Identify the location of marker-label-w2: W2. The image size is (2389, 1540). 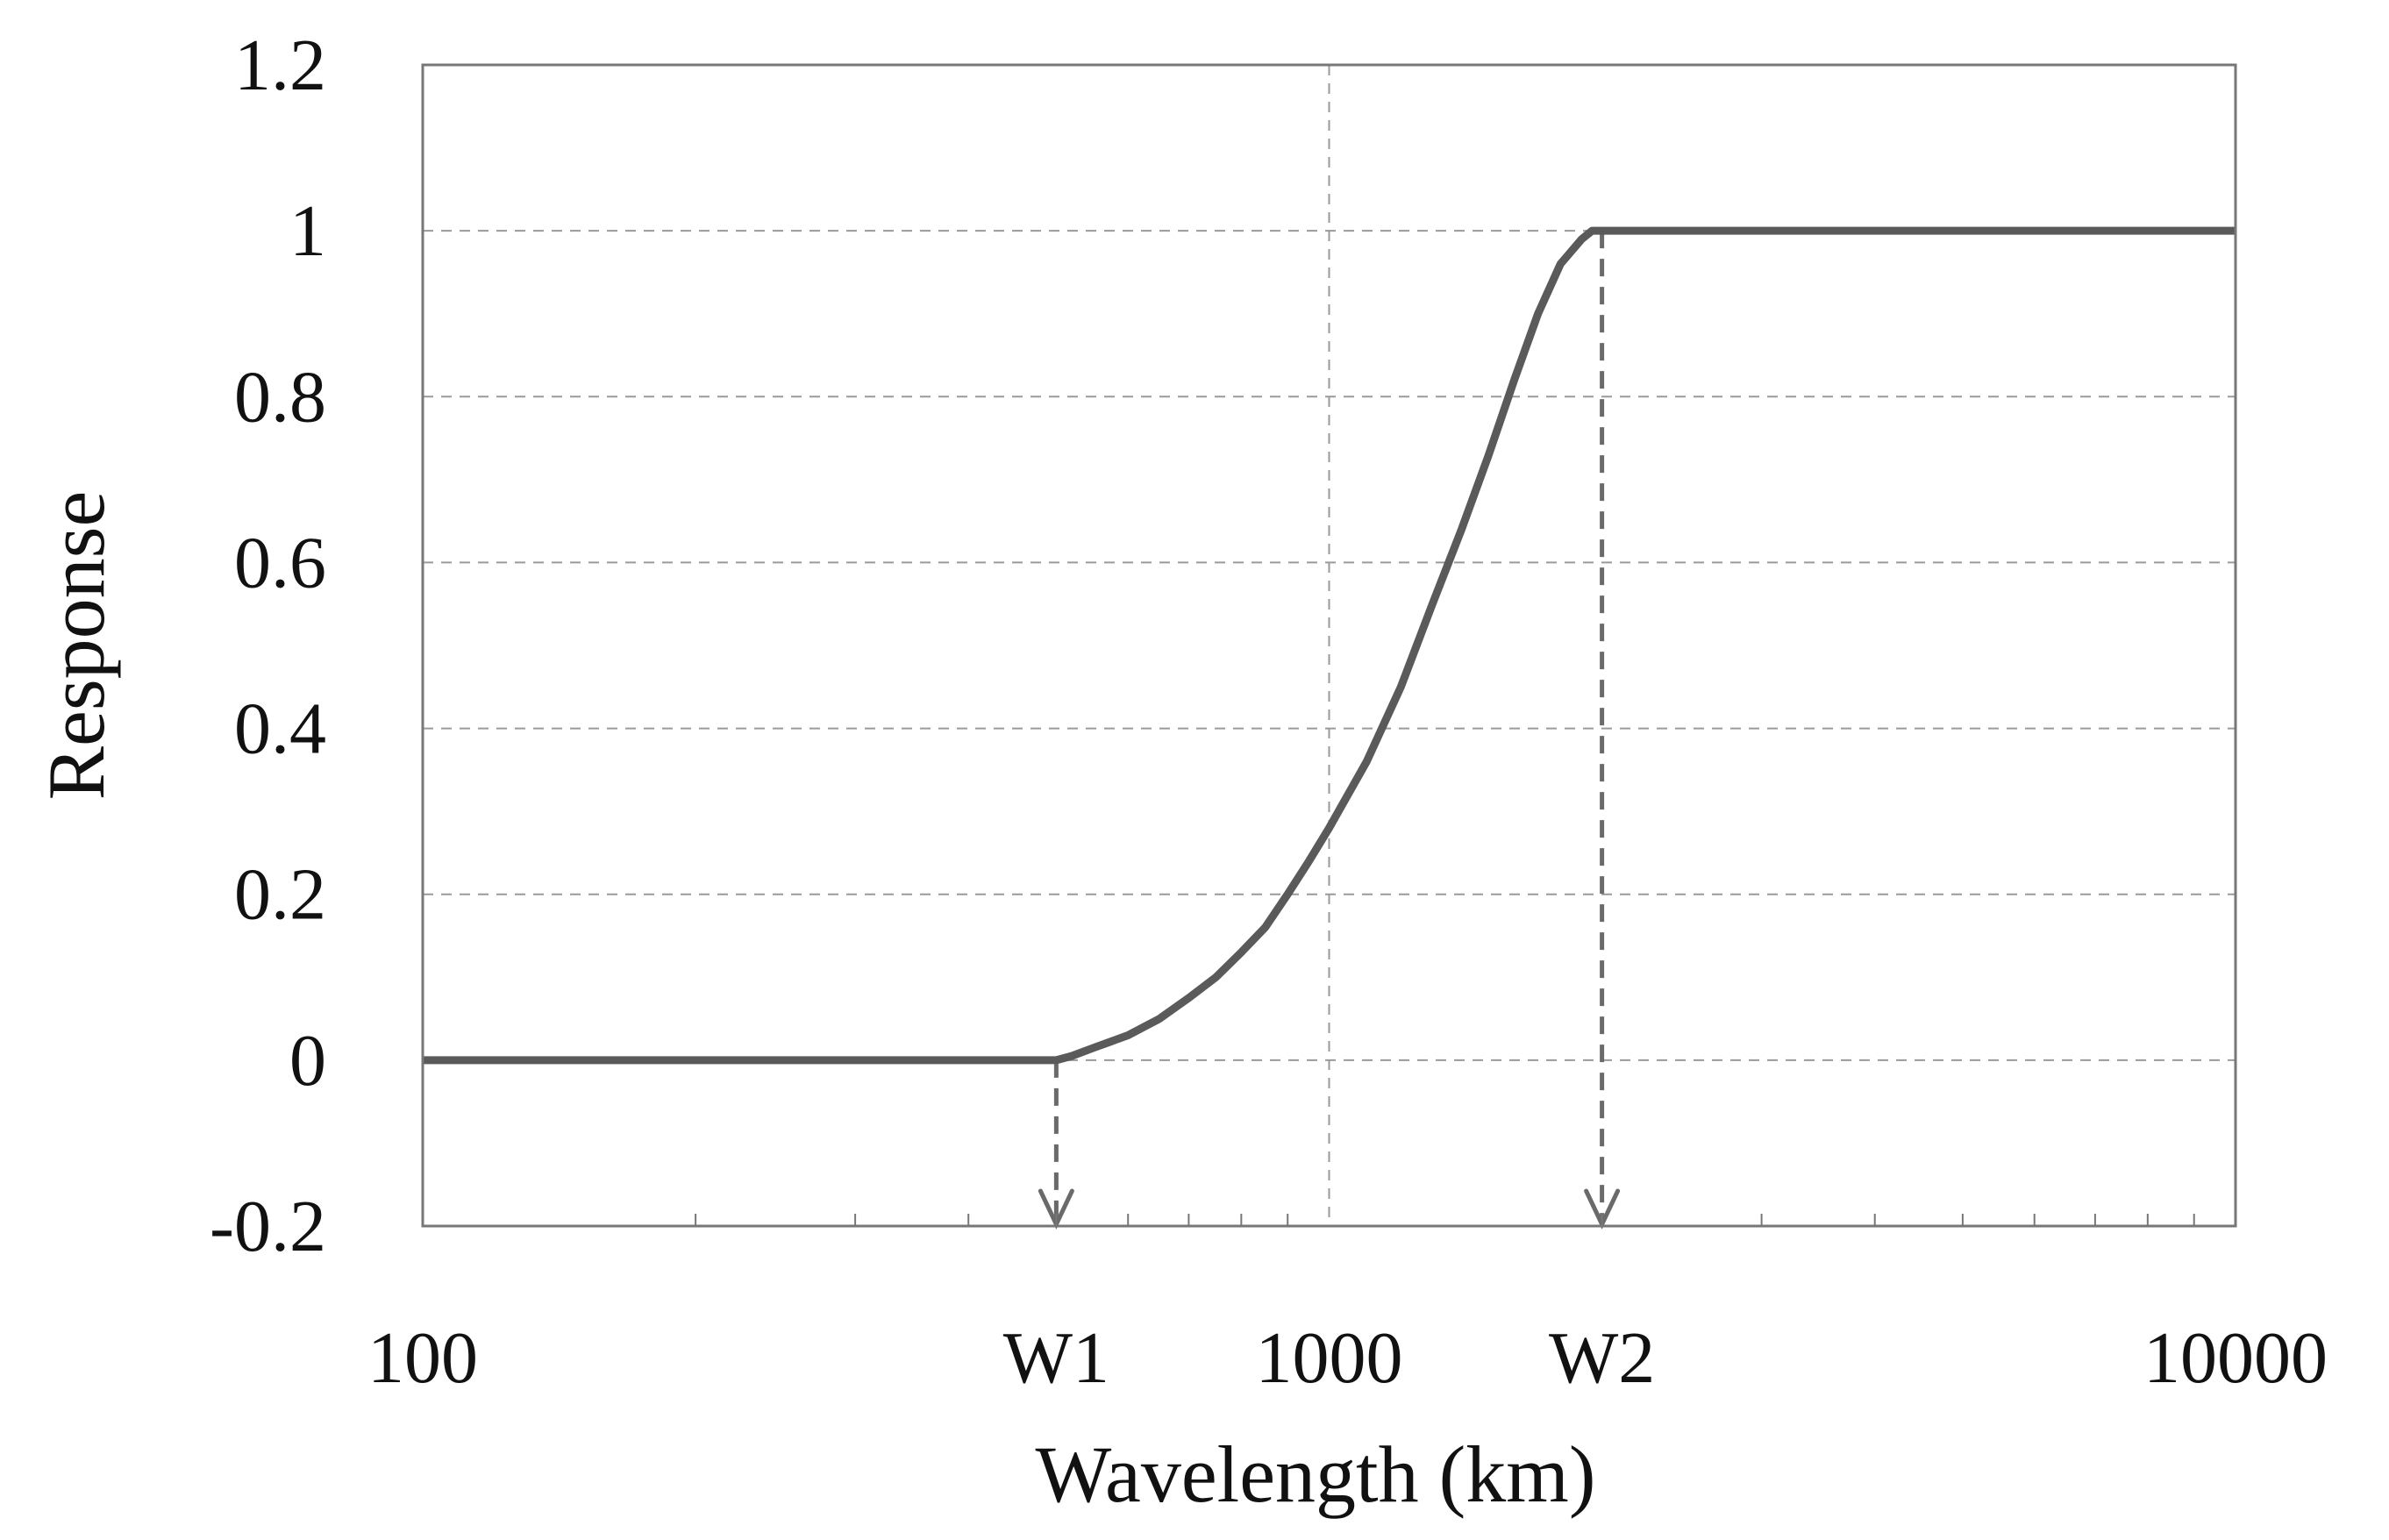
(1602, 1358).